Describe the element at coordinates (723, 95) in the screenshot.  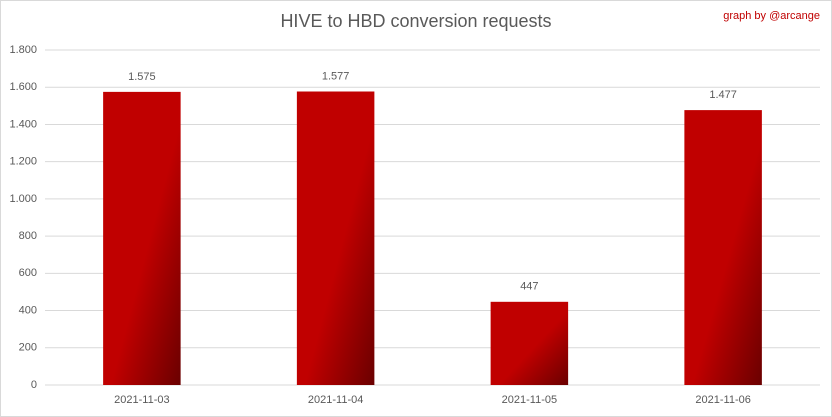
I see `value-label: 1.477` at that location.